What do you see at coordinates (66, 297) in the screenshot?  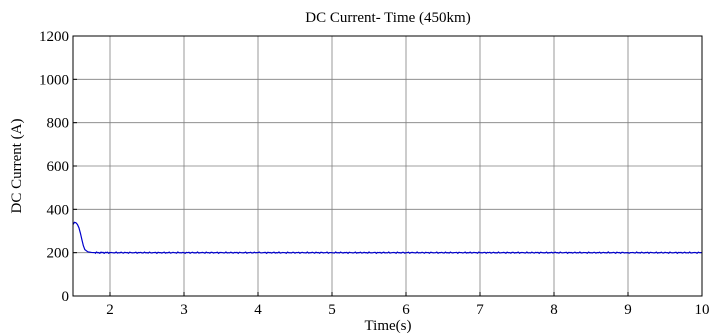 I see `y-tick-label: 0` at bounding box center [66, 297].